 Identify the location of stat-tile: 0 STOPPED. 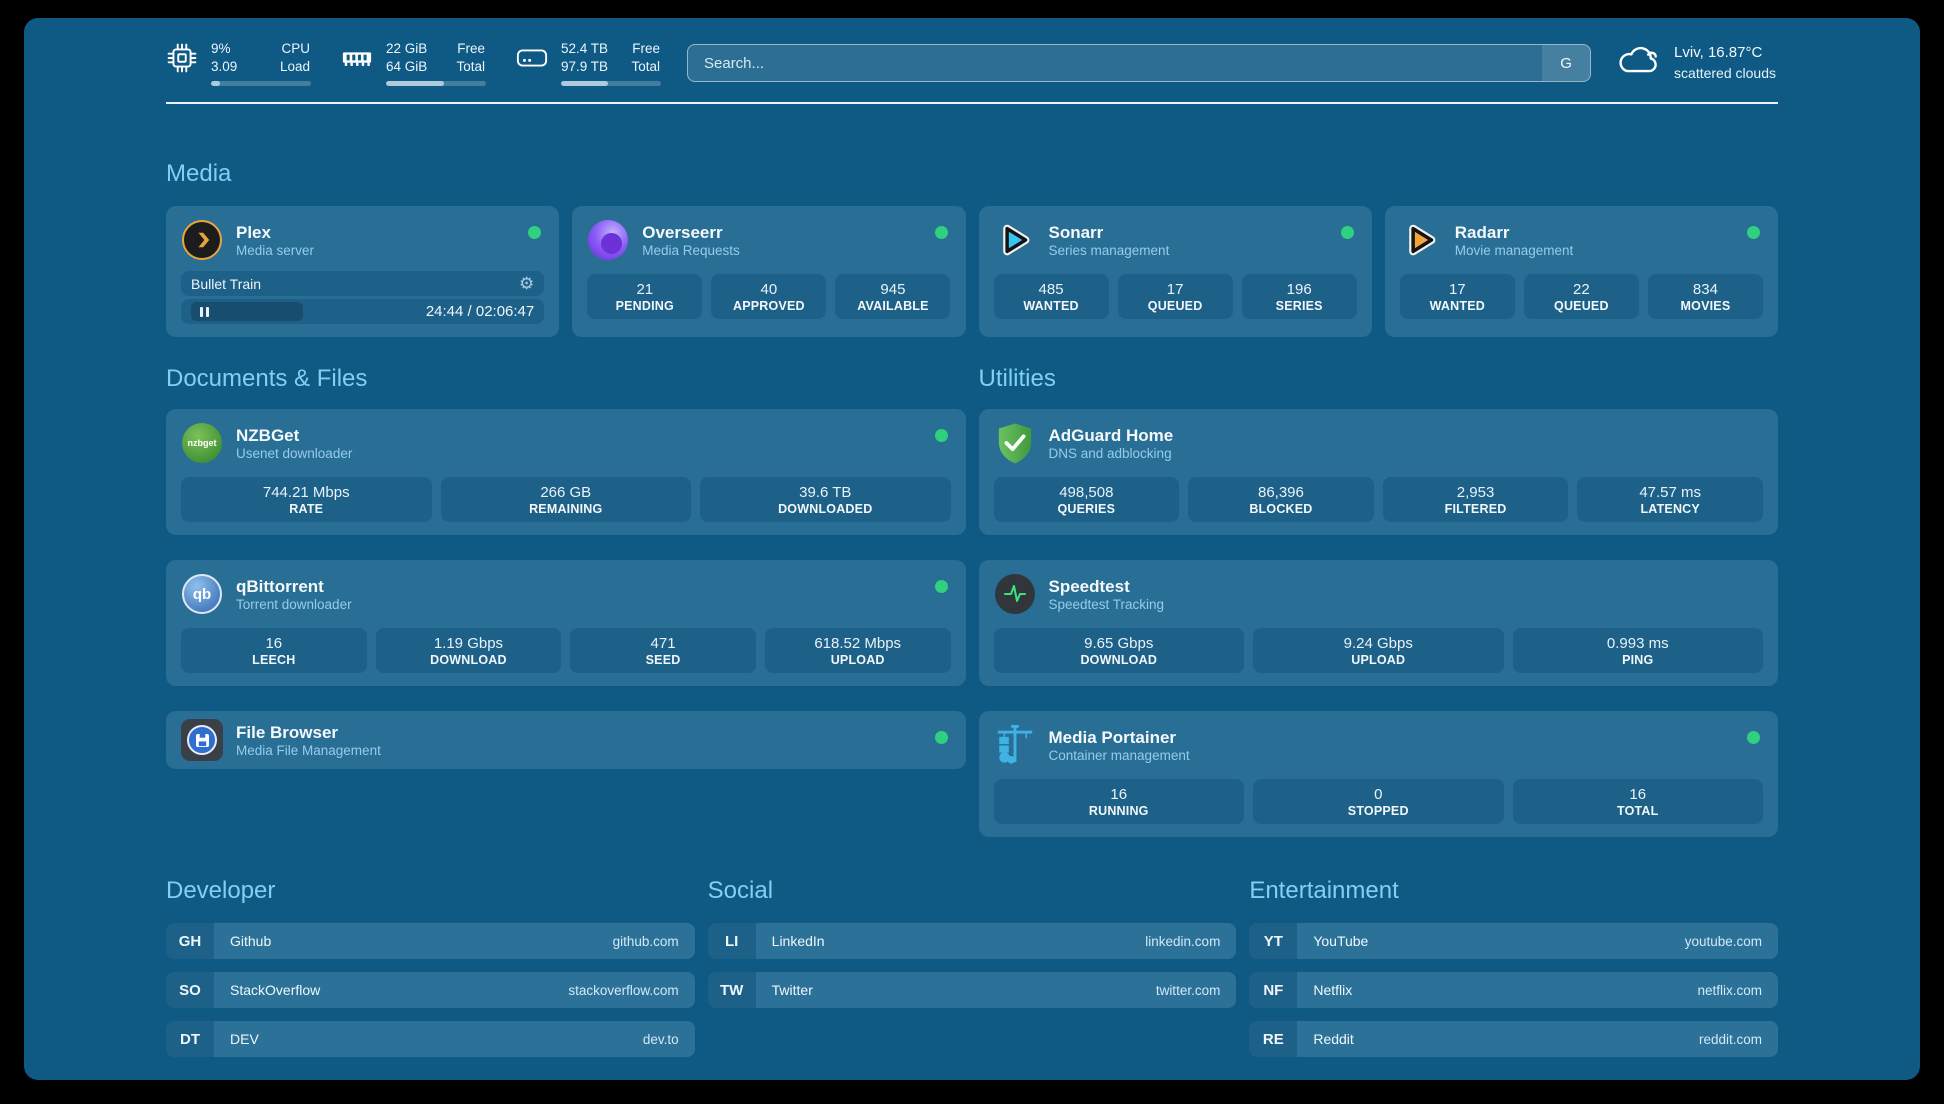
(1378, 802).